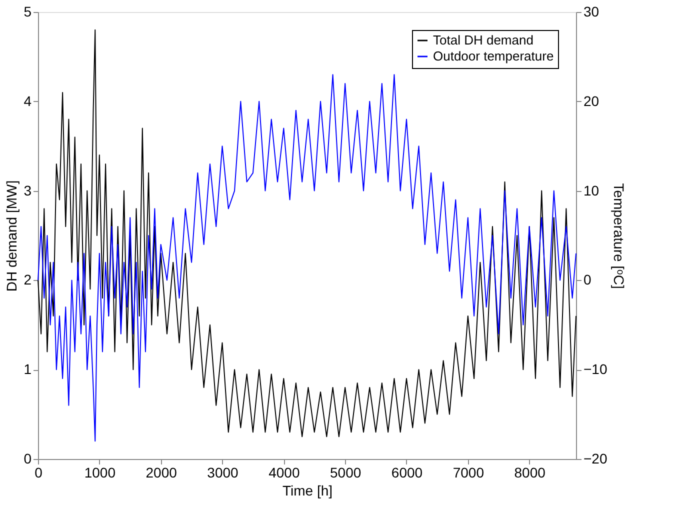  I want to click on y-axis-title: DH demand [MW], so click(12, 236).